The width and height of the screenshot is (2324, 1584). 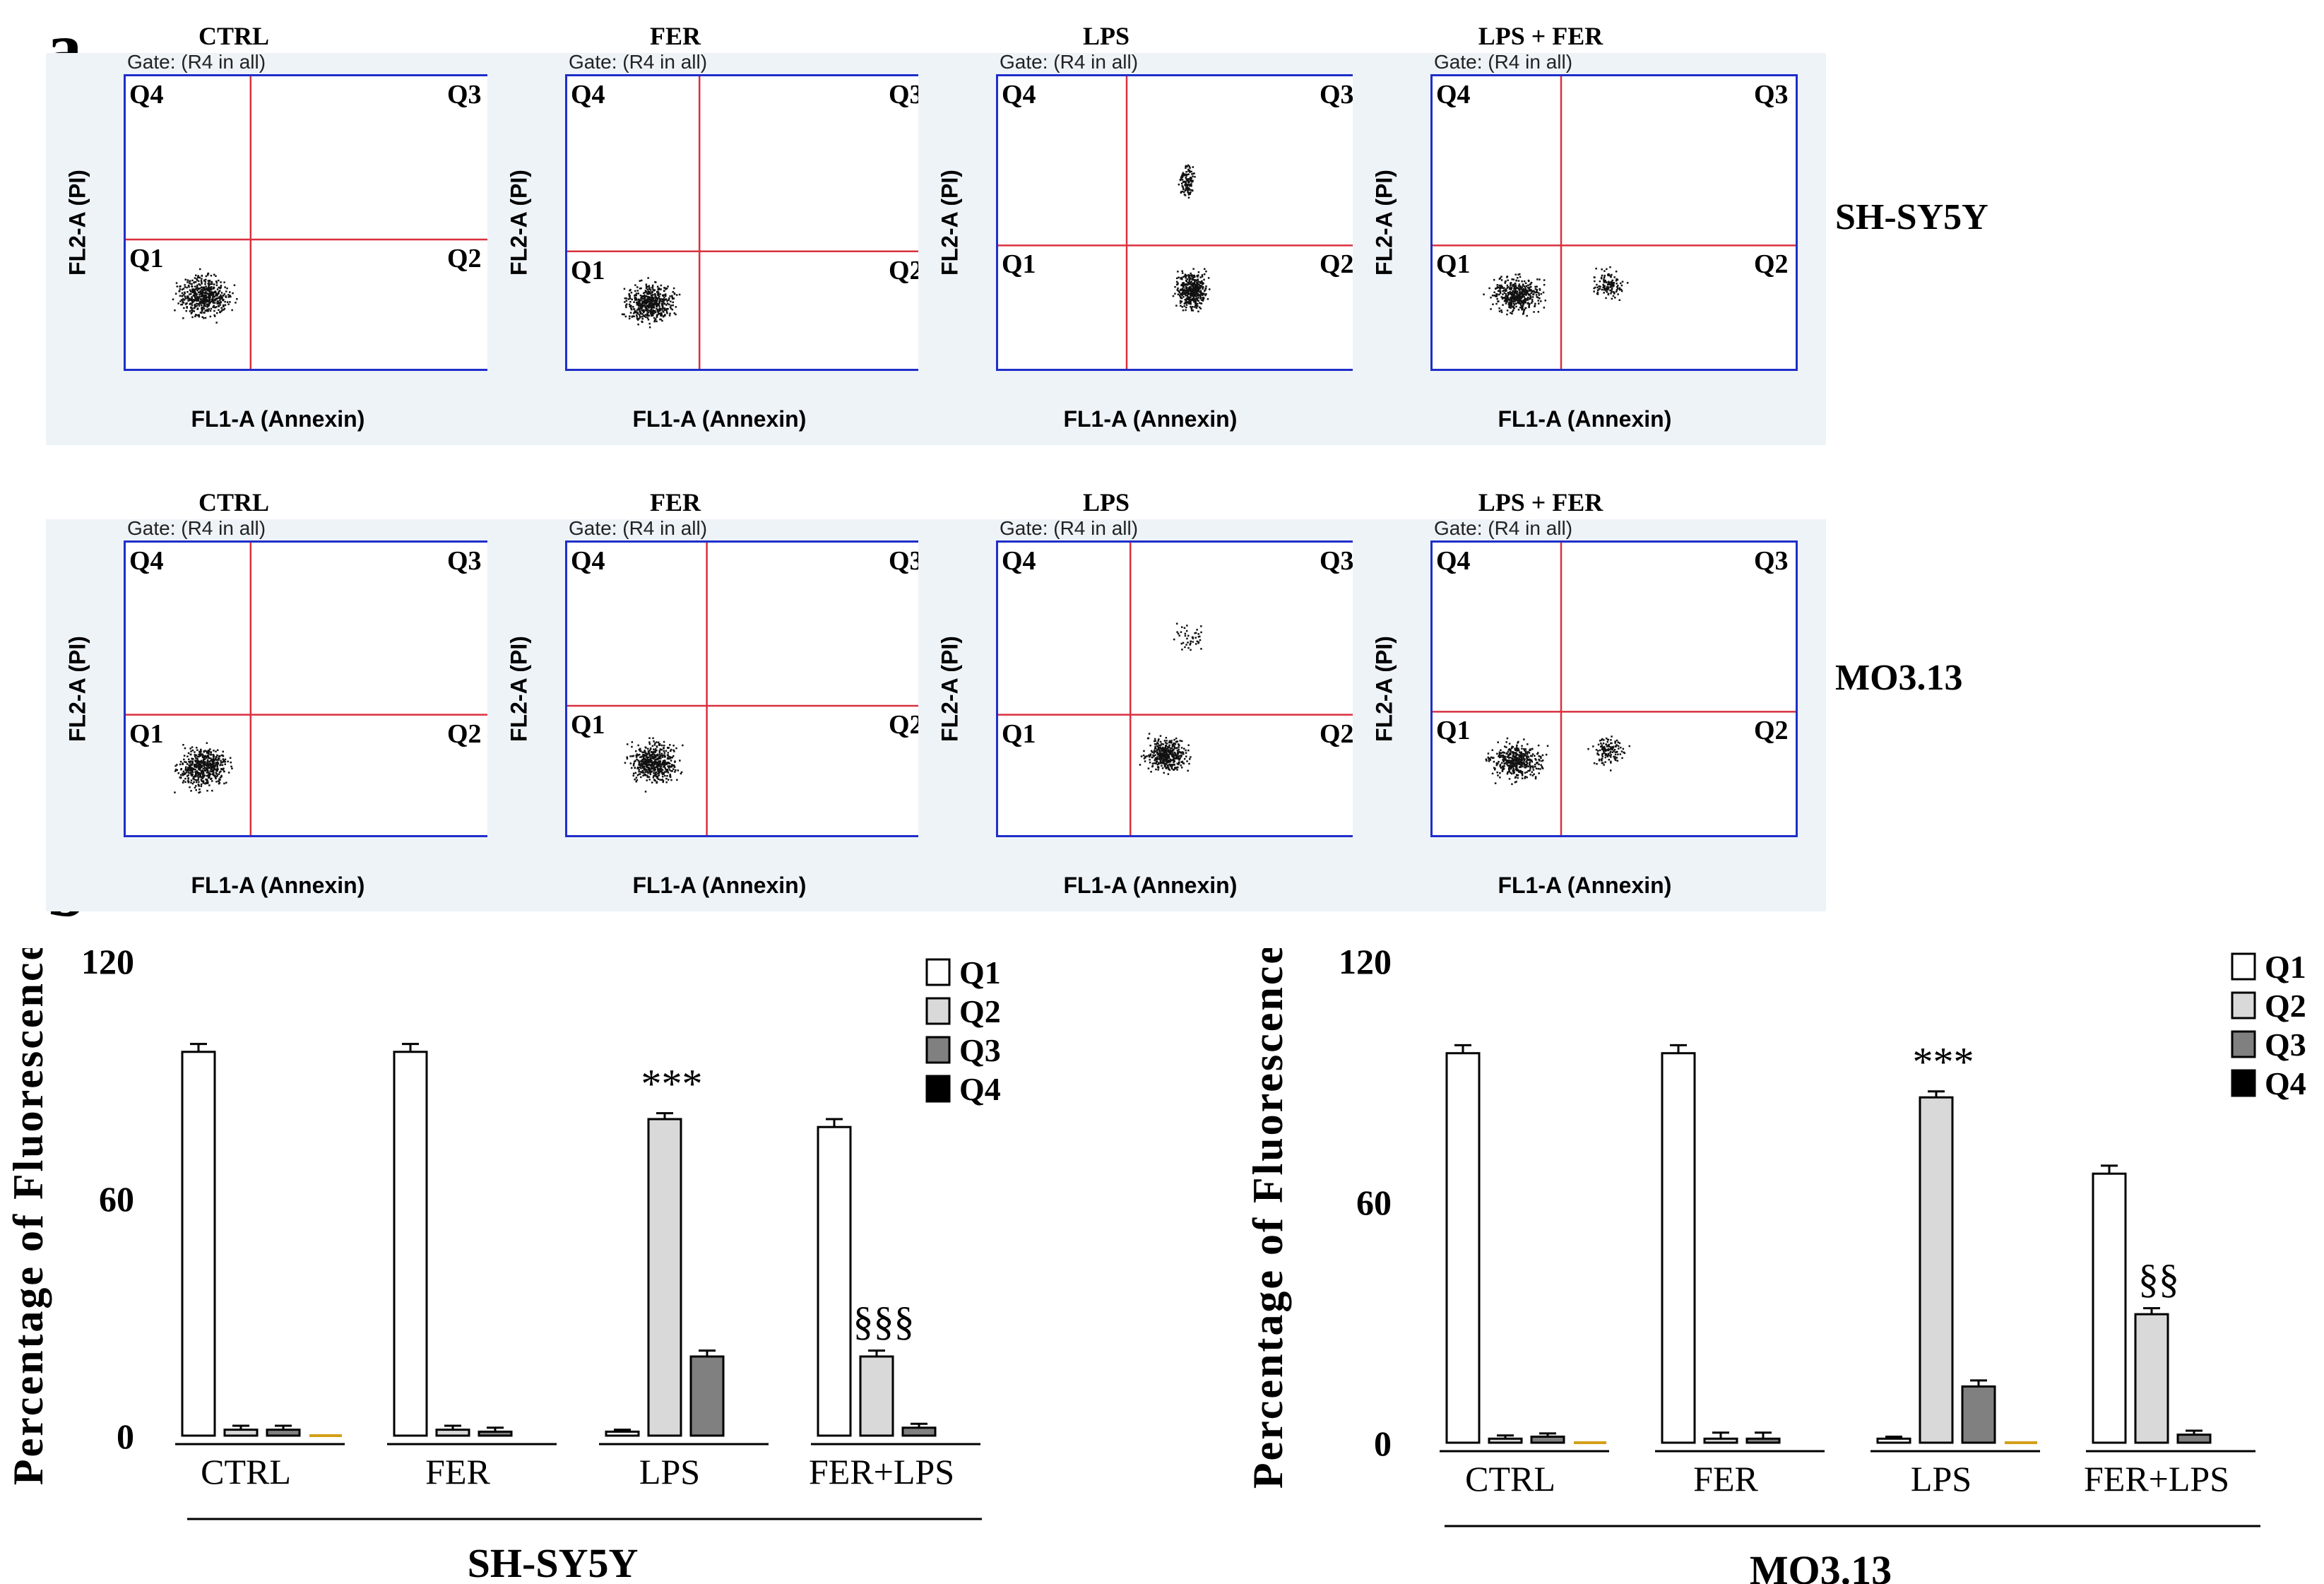 What do you see at coordinates (2286, 1045) in the screenshot?
I see `legend-label-q3: Q3` at bounding box center [2286, 1045].